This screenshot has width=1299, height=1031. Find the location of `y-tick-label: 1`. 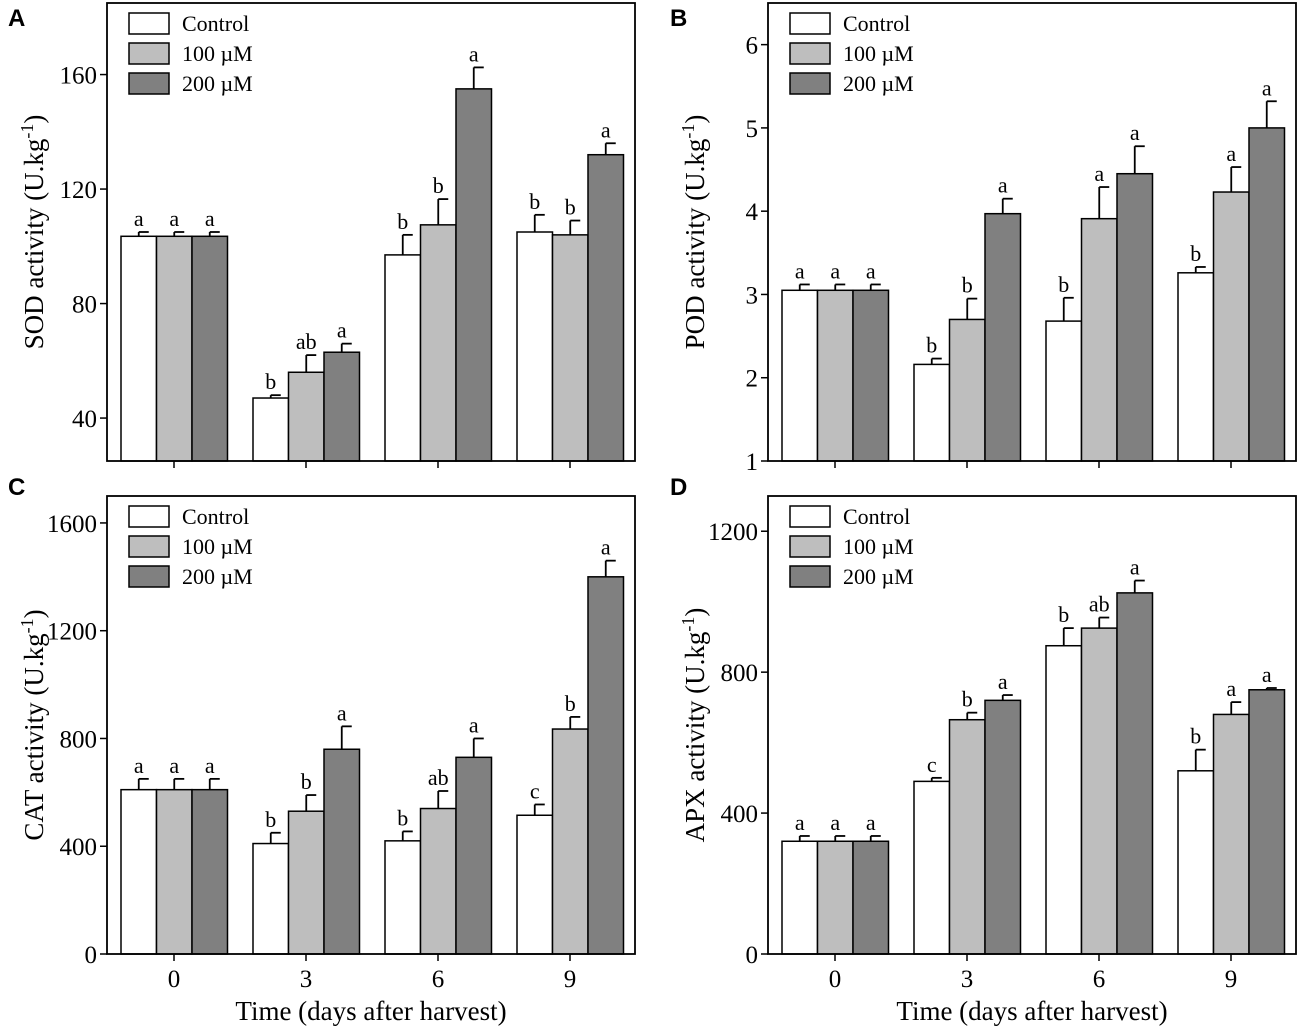

y-tick-label: 1 is located at coordinates (752, 462).